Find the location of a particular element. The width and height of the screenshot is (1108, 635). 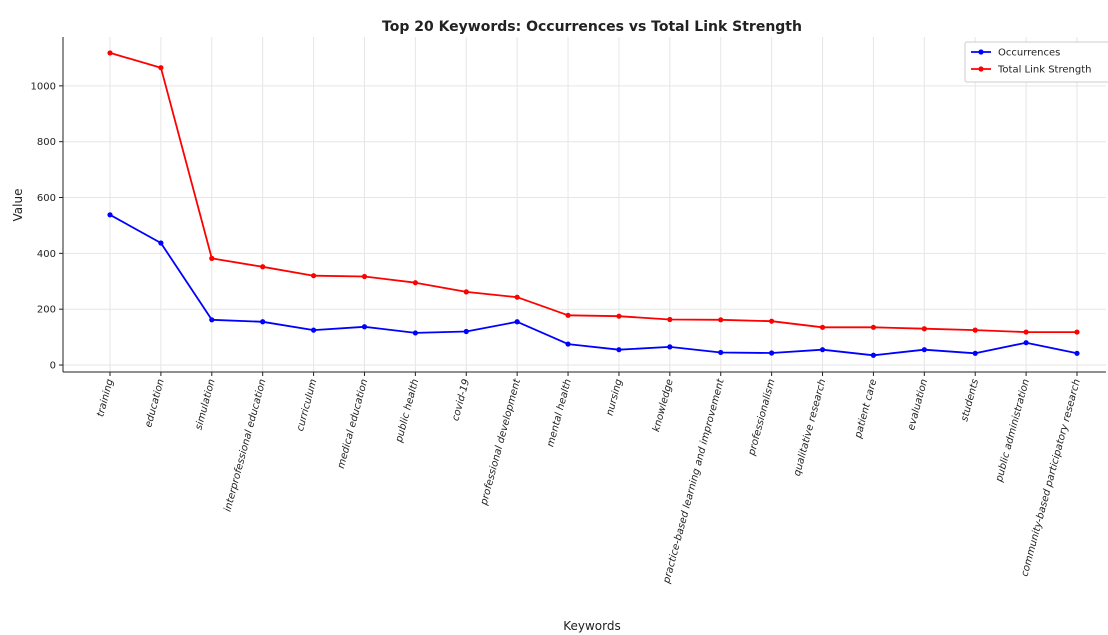

x-tick-label: professionalism is located at coordinates (761, 418).